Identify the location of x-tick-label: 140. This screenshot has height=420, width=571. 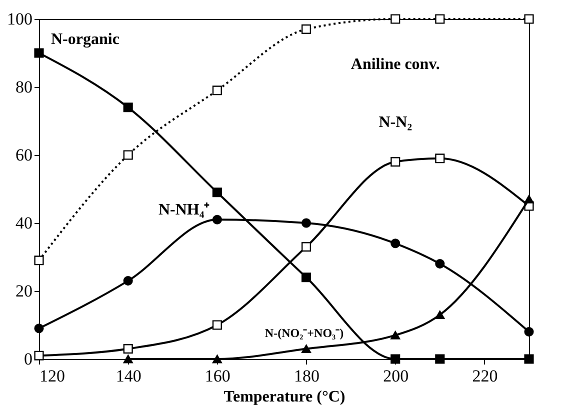
(129, 376).